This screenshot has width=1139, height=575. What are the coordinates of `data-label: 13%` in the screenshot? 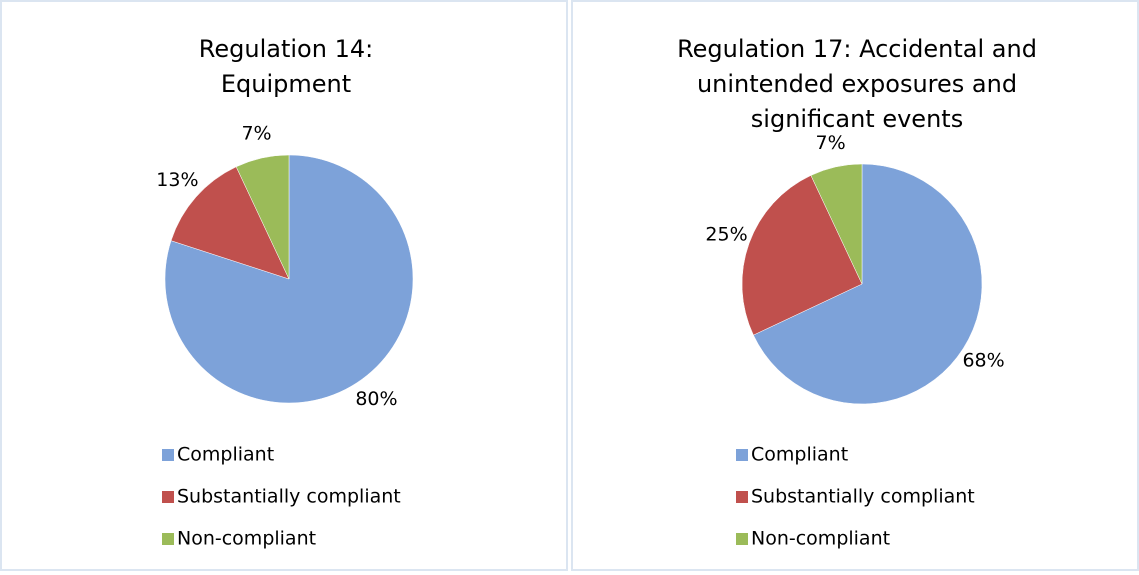 It's located at (177, 180).